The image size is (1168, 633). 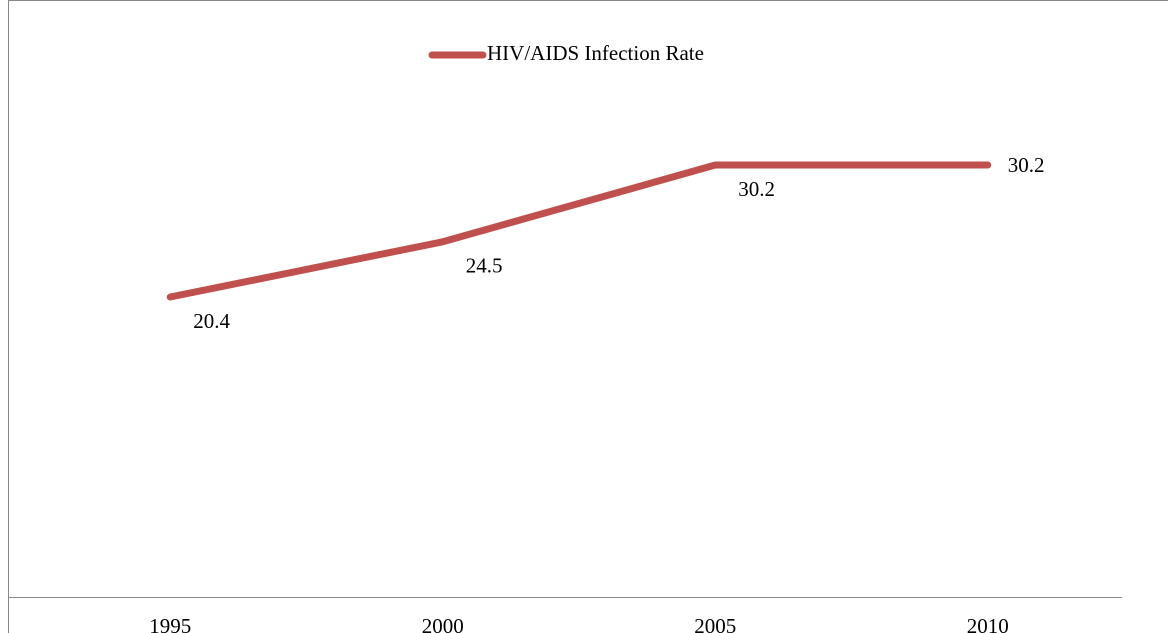 I want to click on legend-label: HIV/AIDS Infection Rate, so click(x=595, y=53).